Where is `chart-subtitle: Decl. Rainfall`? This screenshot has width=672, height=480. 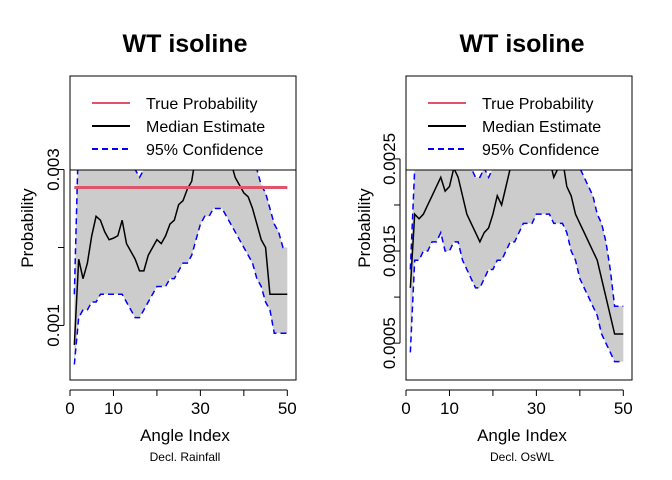 chart-subtitle: Decl. Rainfall is located at coordinates (185, 457).